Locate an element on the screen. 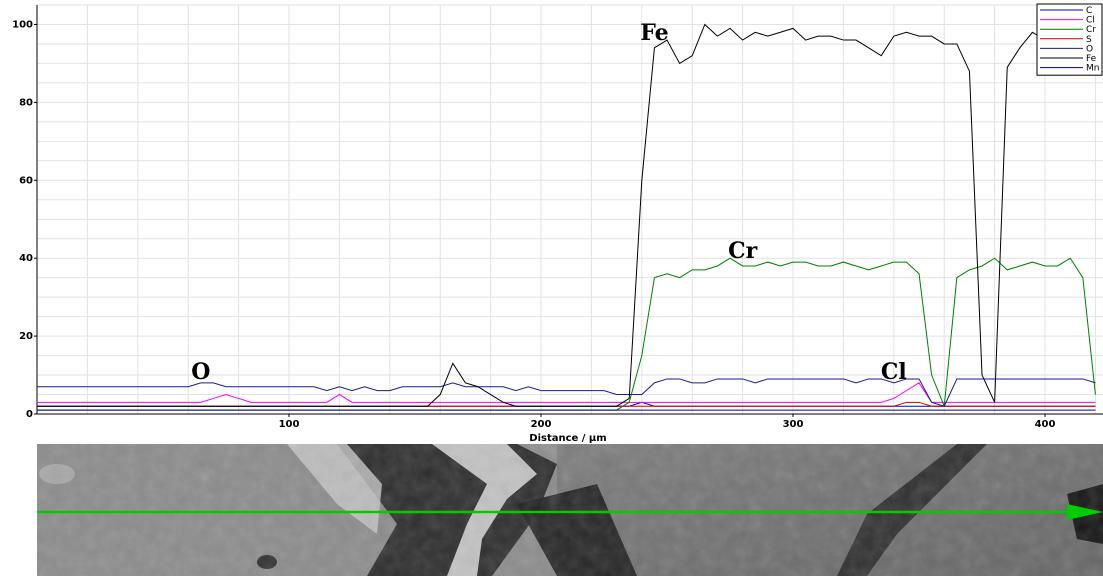 This screenshot has width=1103, height=576. legend-item-c: C is located at coordinates (1089, 11).